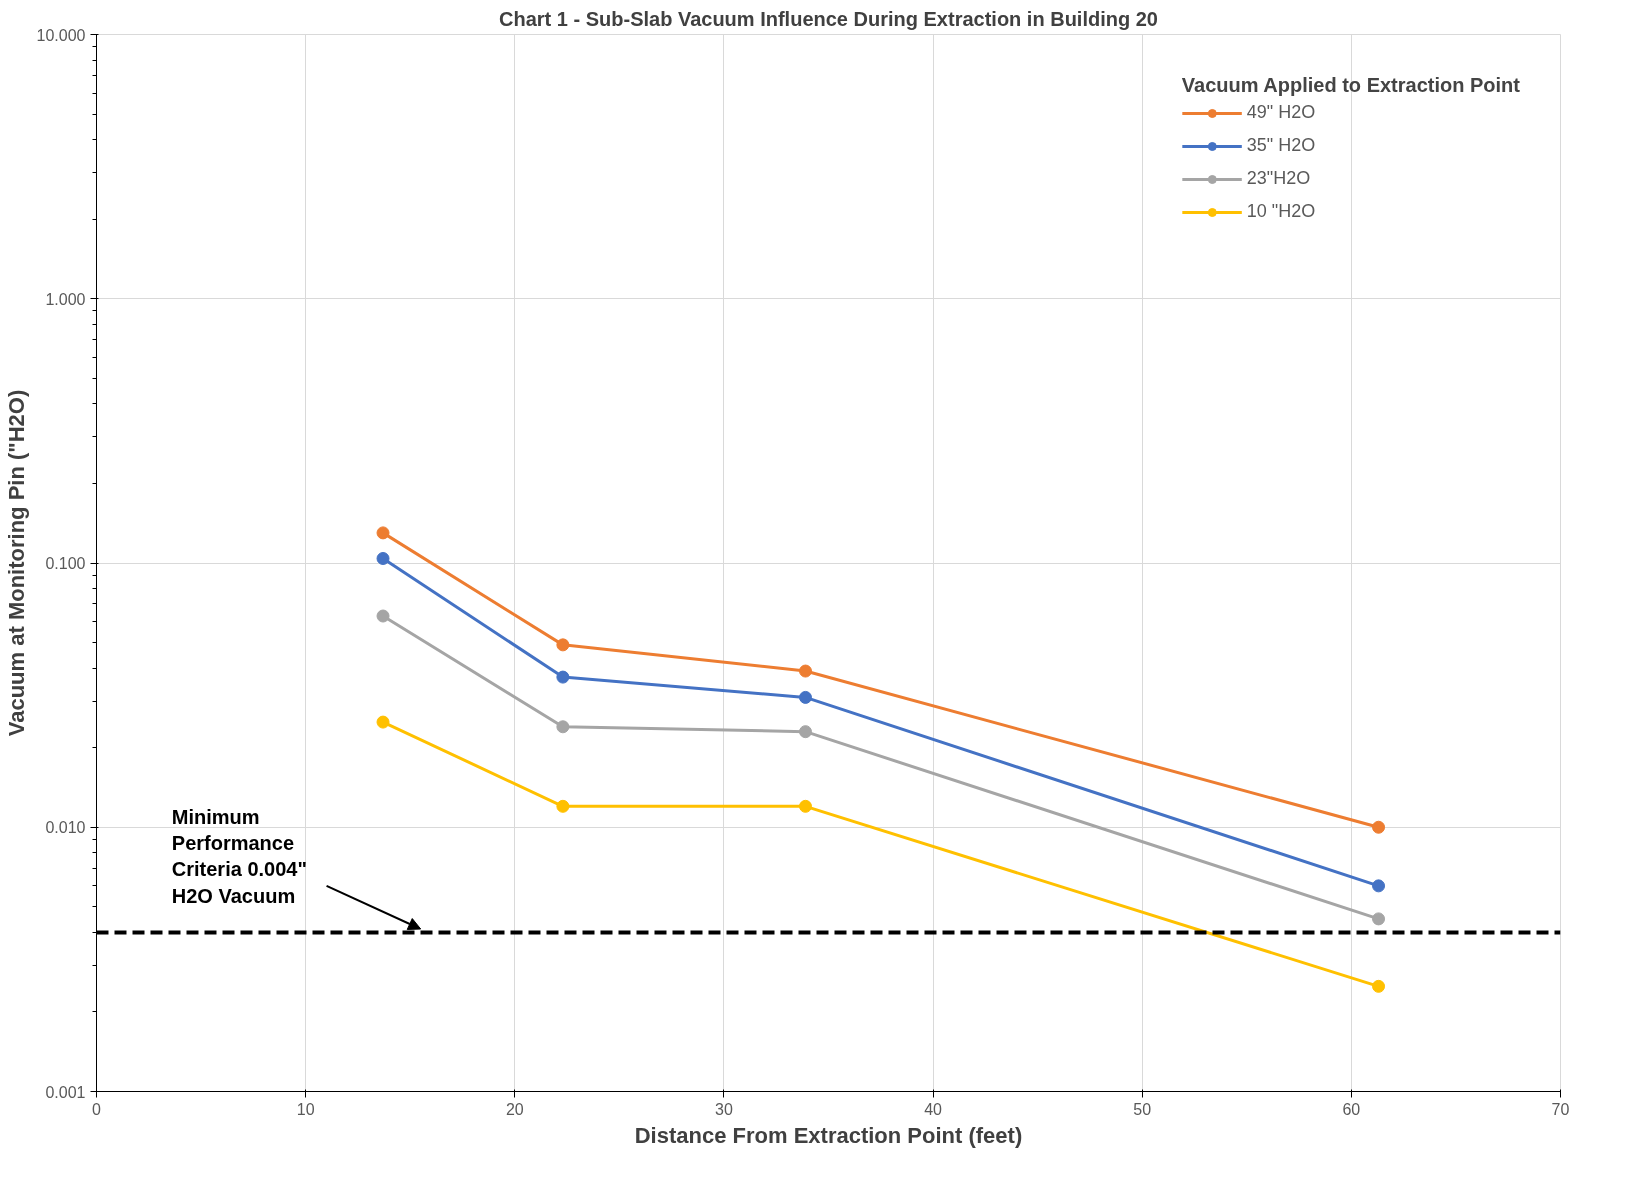  Describe the element at coordinates (239, 856) in the screenshot. I see `ref-line-label: Minimum Performance Criteria 0.004" H2O Vacuum` at that location.